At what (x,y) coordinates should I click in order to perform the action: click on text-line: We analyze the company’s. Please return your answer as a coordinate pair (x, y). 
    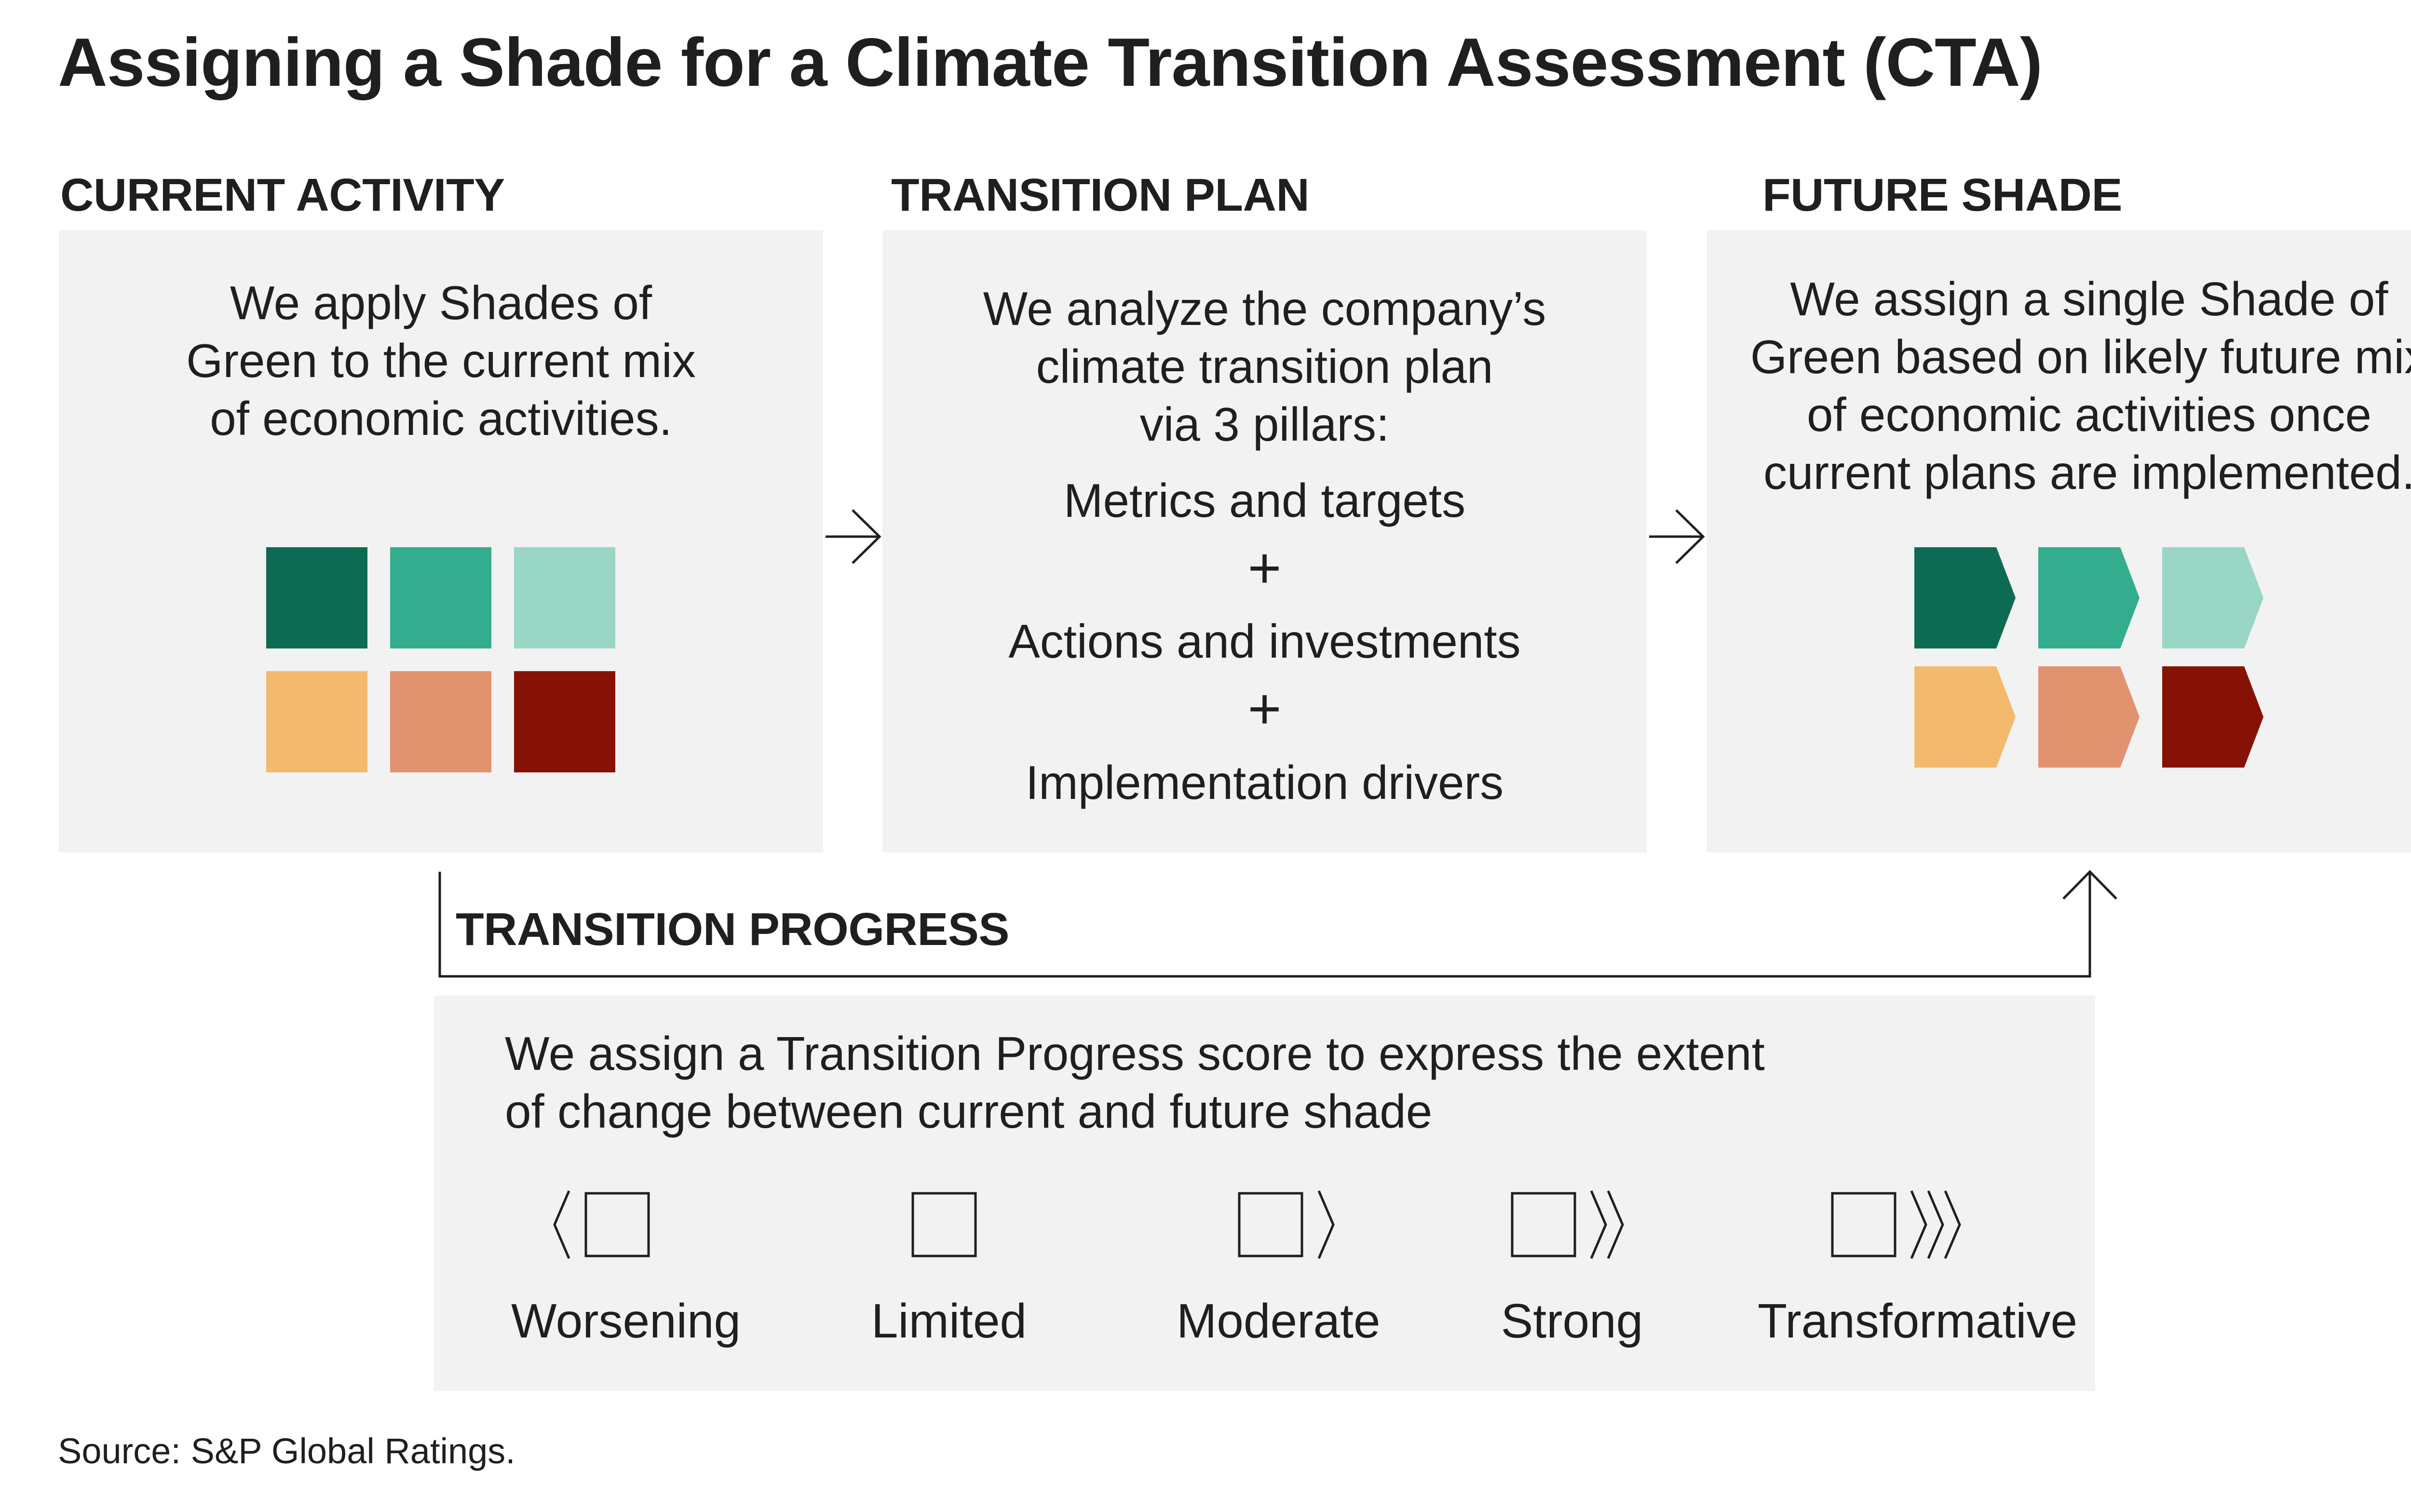
    Looking at the image, I should click on (1265, 308).